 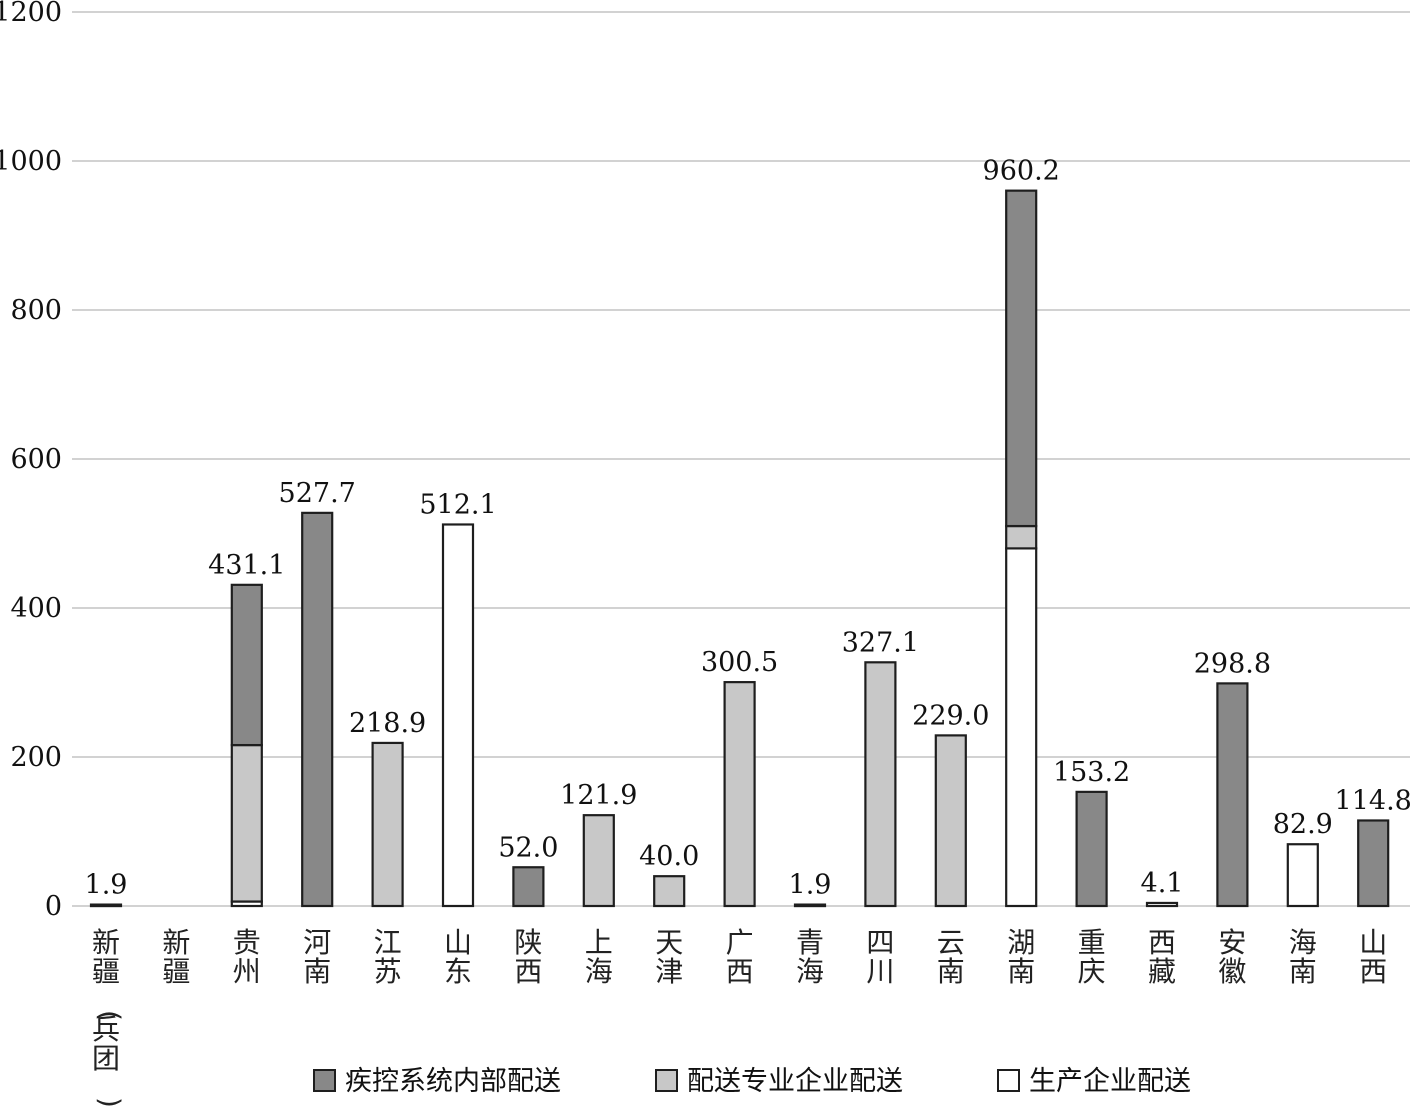 I want to click on legend-label: 疾控系统内部配送, so click(x=453, y=1081).